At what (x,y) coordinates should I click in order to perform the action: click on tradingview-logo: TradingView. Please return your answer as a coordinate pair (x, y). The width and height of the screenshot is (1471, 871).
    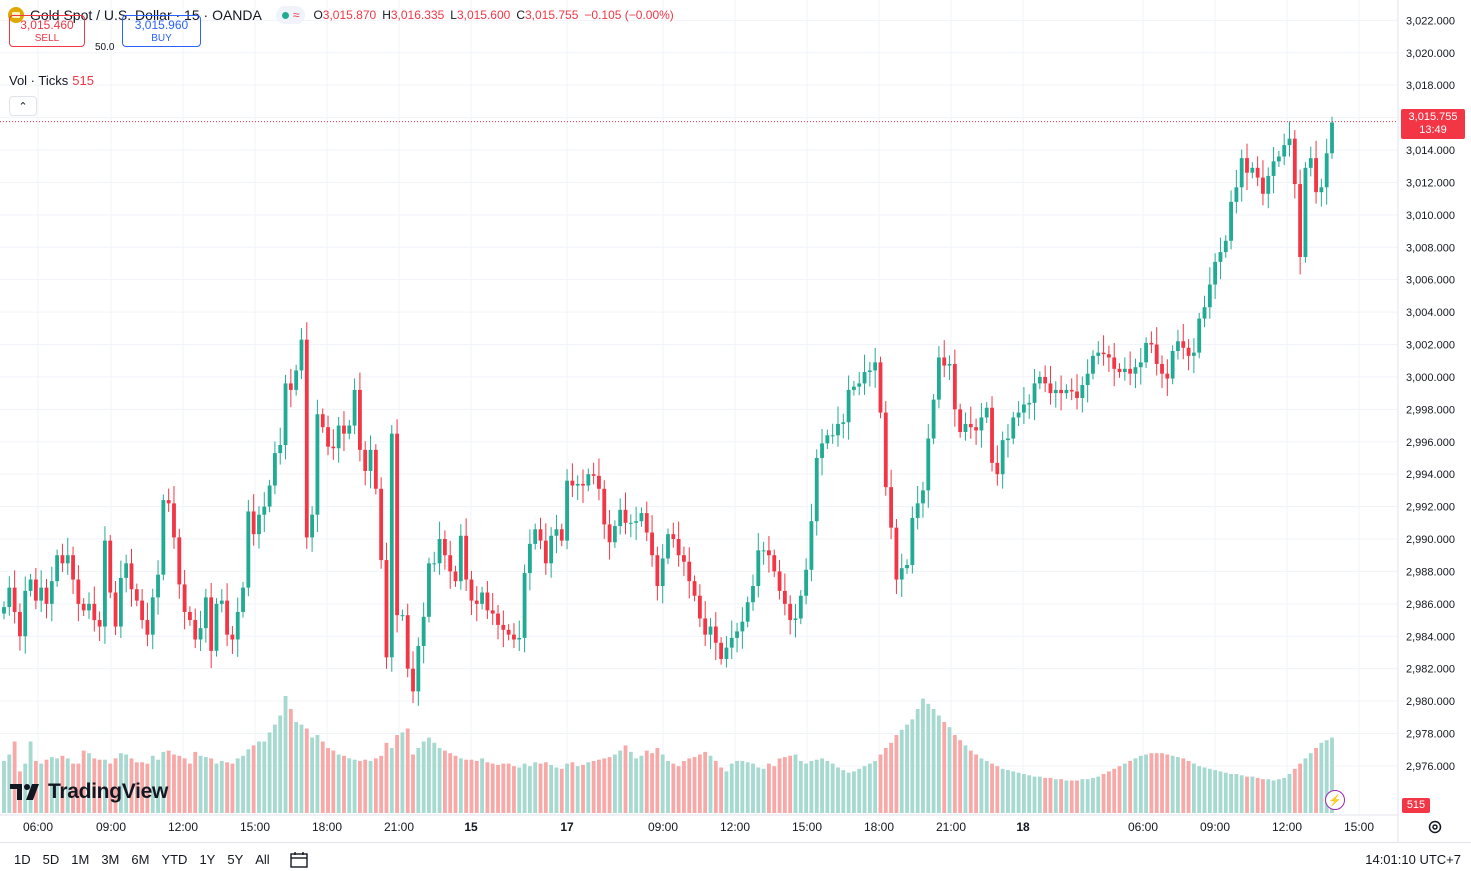
    Looking at the image, I should click on (89, 792).